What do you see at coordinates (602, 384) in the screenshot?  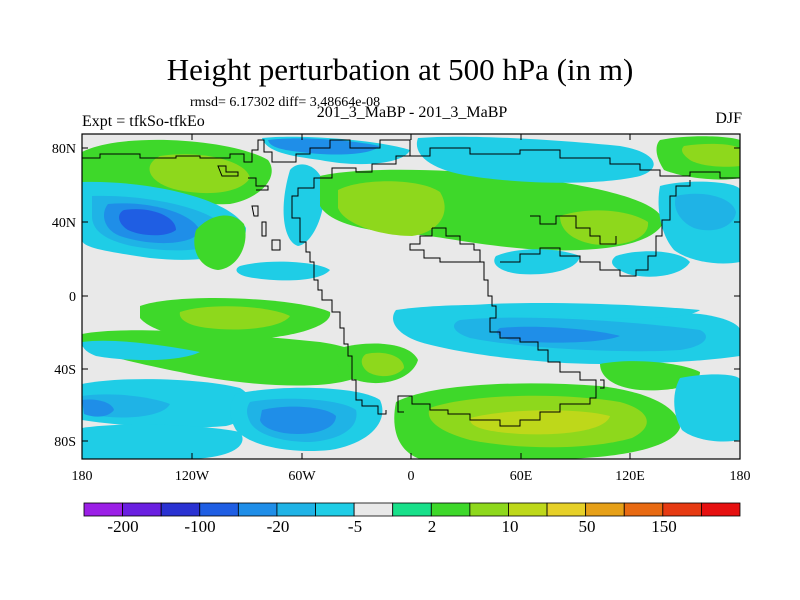 I see `outline-madagascar` at bounding box center [602, 384].